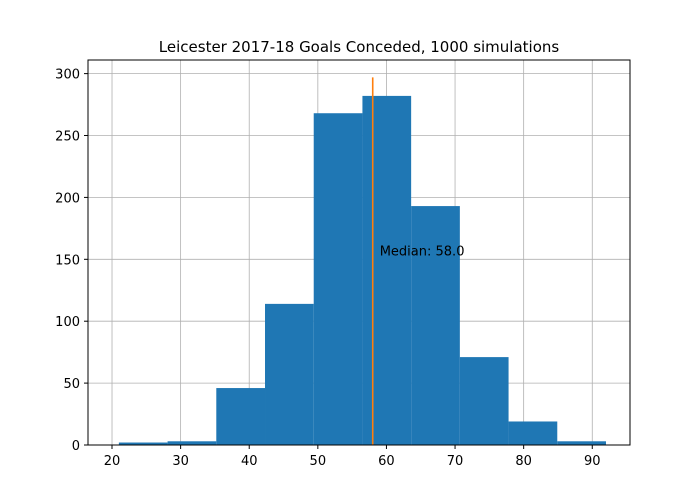 The height and width of the screenshot is (504, 700). What do you see at coordinates (67, 75) in the screenshot?
I see `y-tick-label: 300` at bounding box center [67, 75].